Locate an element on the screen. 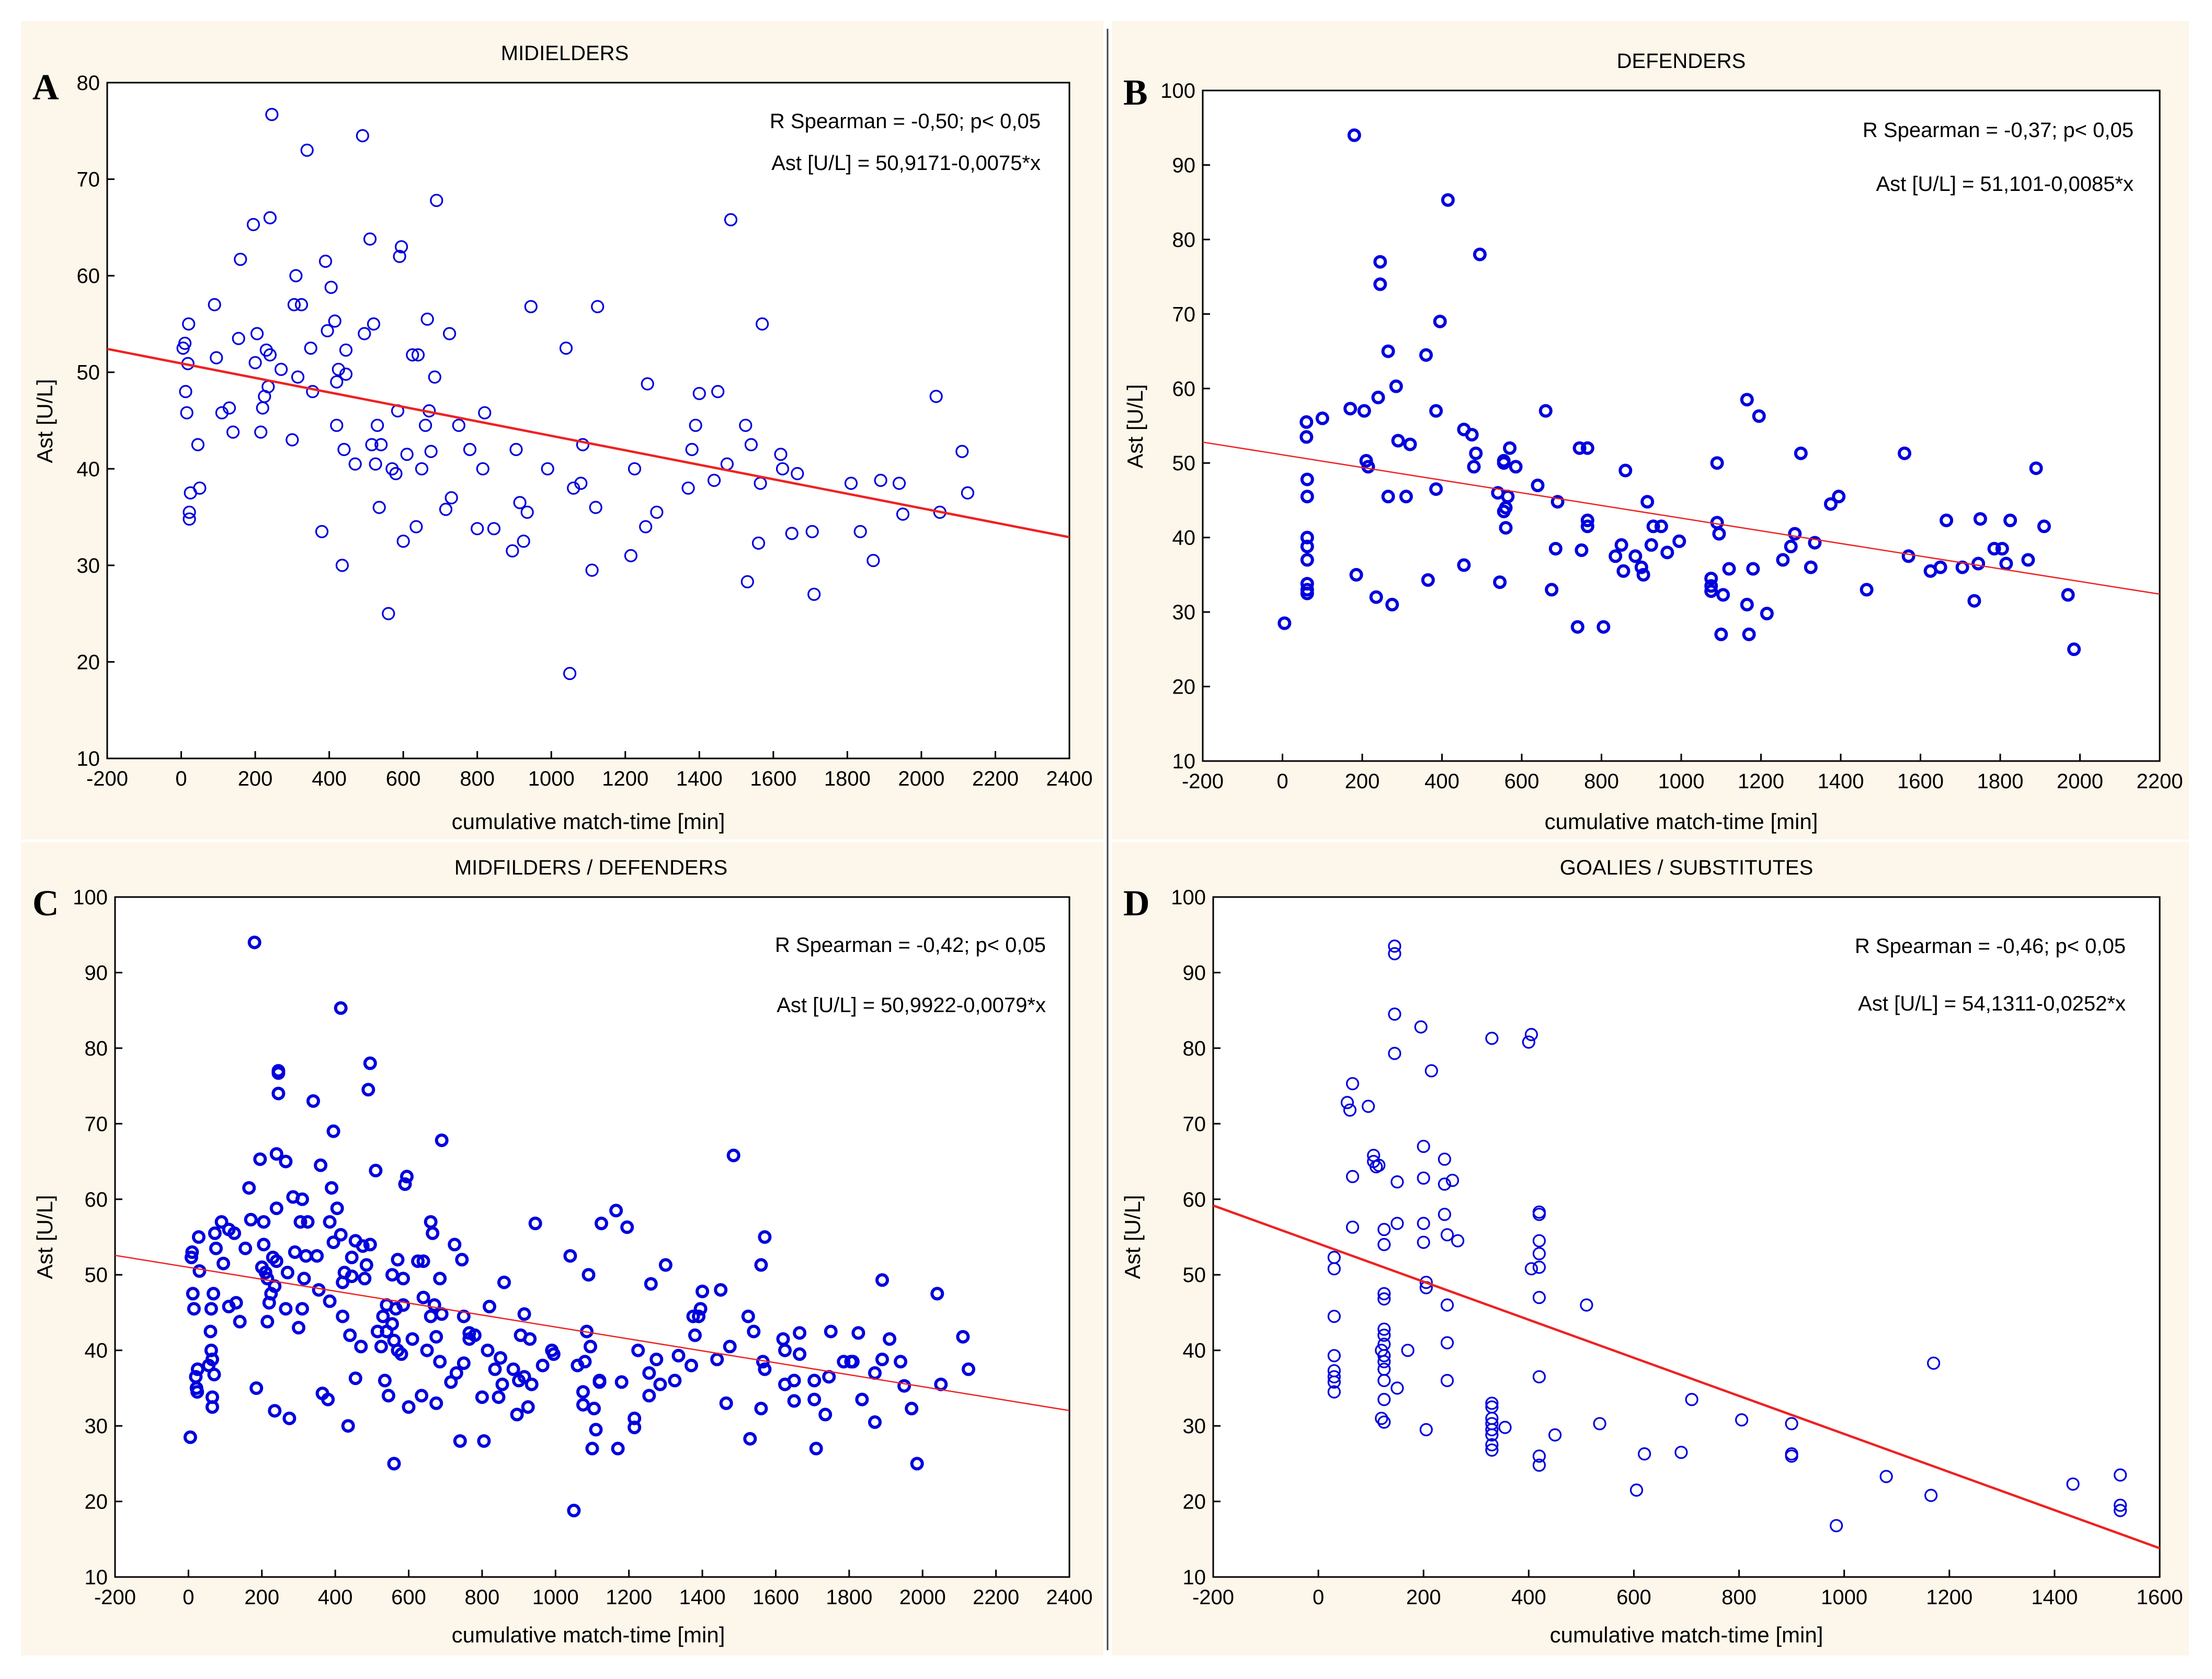 This screenshot has width=2212, height=1679. panel-c-xtick-label-2400: 2400 is located at coordinates (1069, 1597).